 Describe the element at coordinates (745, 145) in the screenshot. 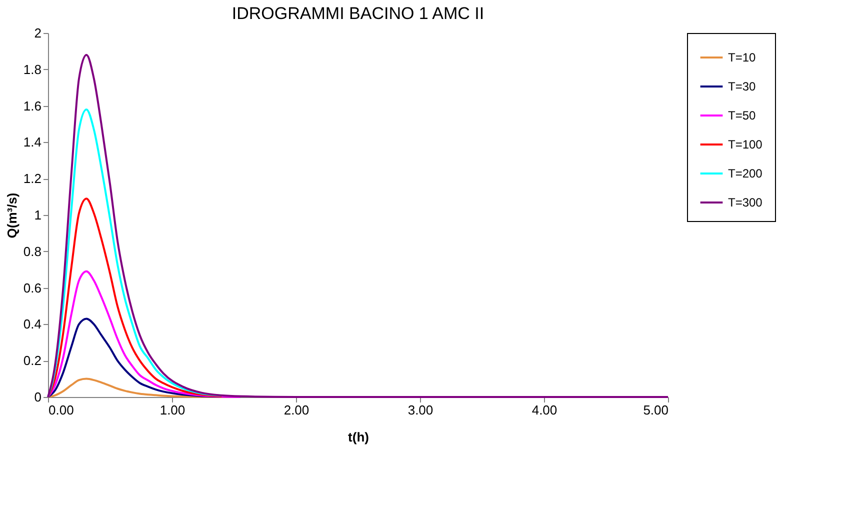

I see `legend-label: T=100` at that location.